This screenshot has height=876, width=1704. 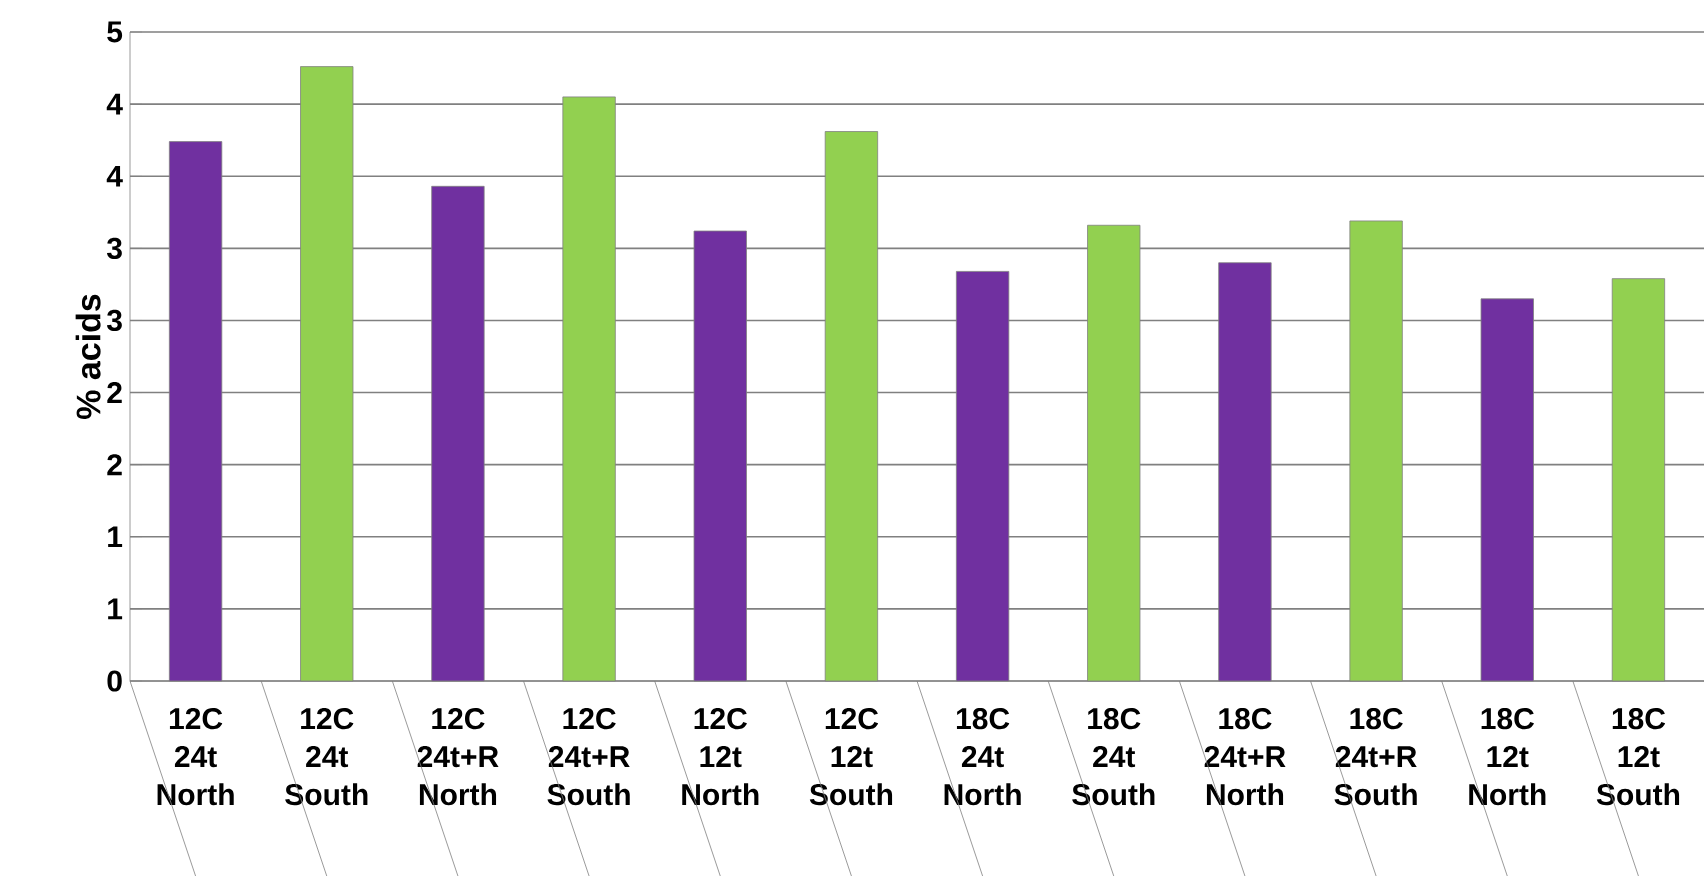 I want to click on x-tick-label: 18C 24t+R North, so click(x=1245, y=757).